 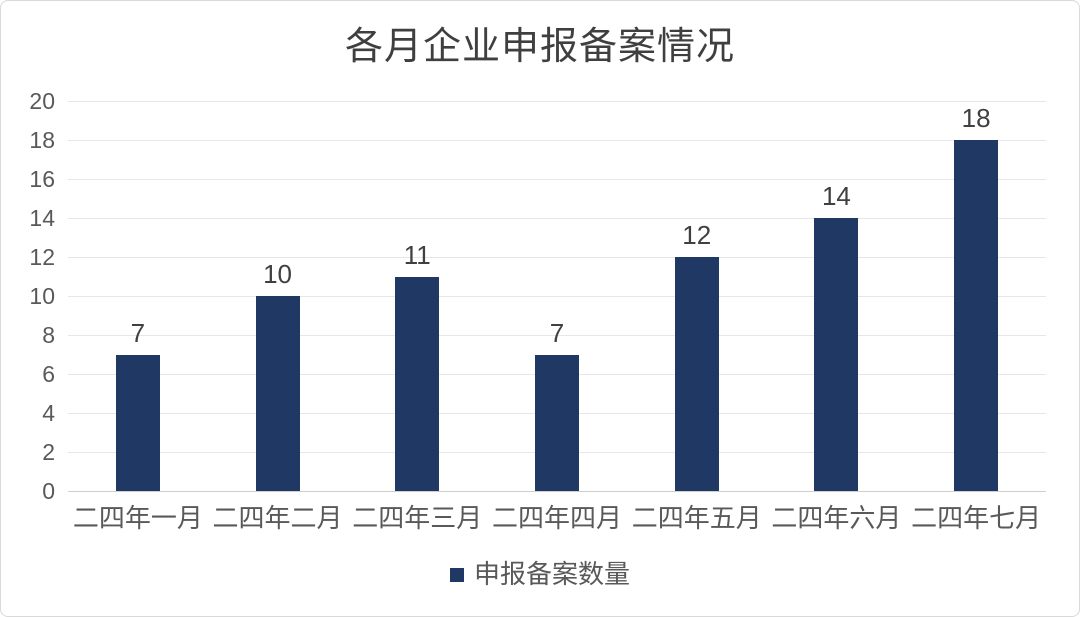 What do you see at coordinates (551, 575) in the screenshot?
I see `legend-label: 申报备案数量` at bounding box center [551, 575].